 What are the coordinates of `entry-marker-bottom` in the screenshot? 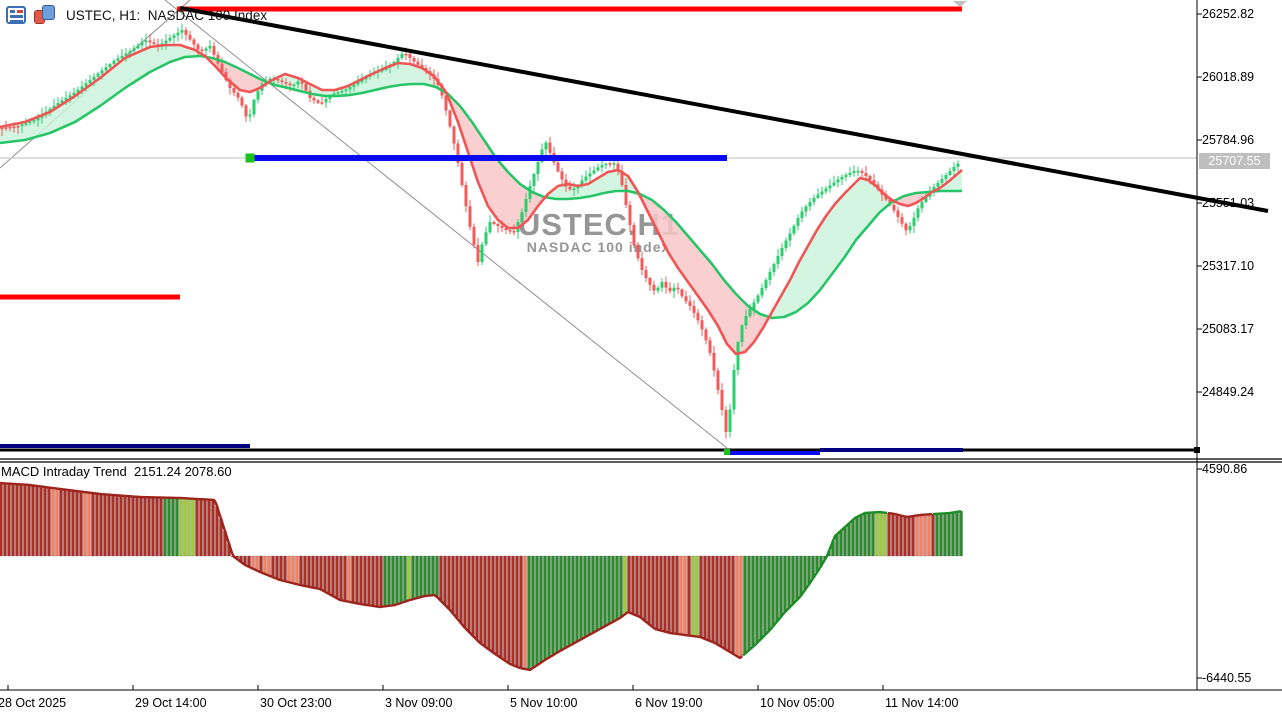 It's located at (727, 452).